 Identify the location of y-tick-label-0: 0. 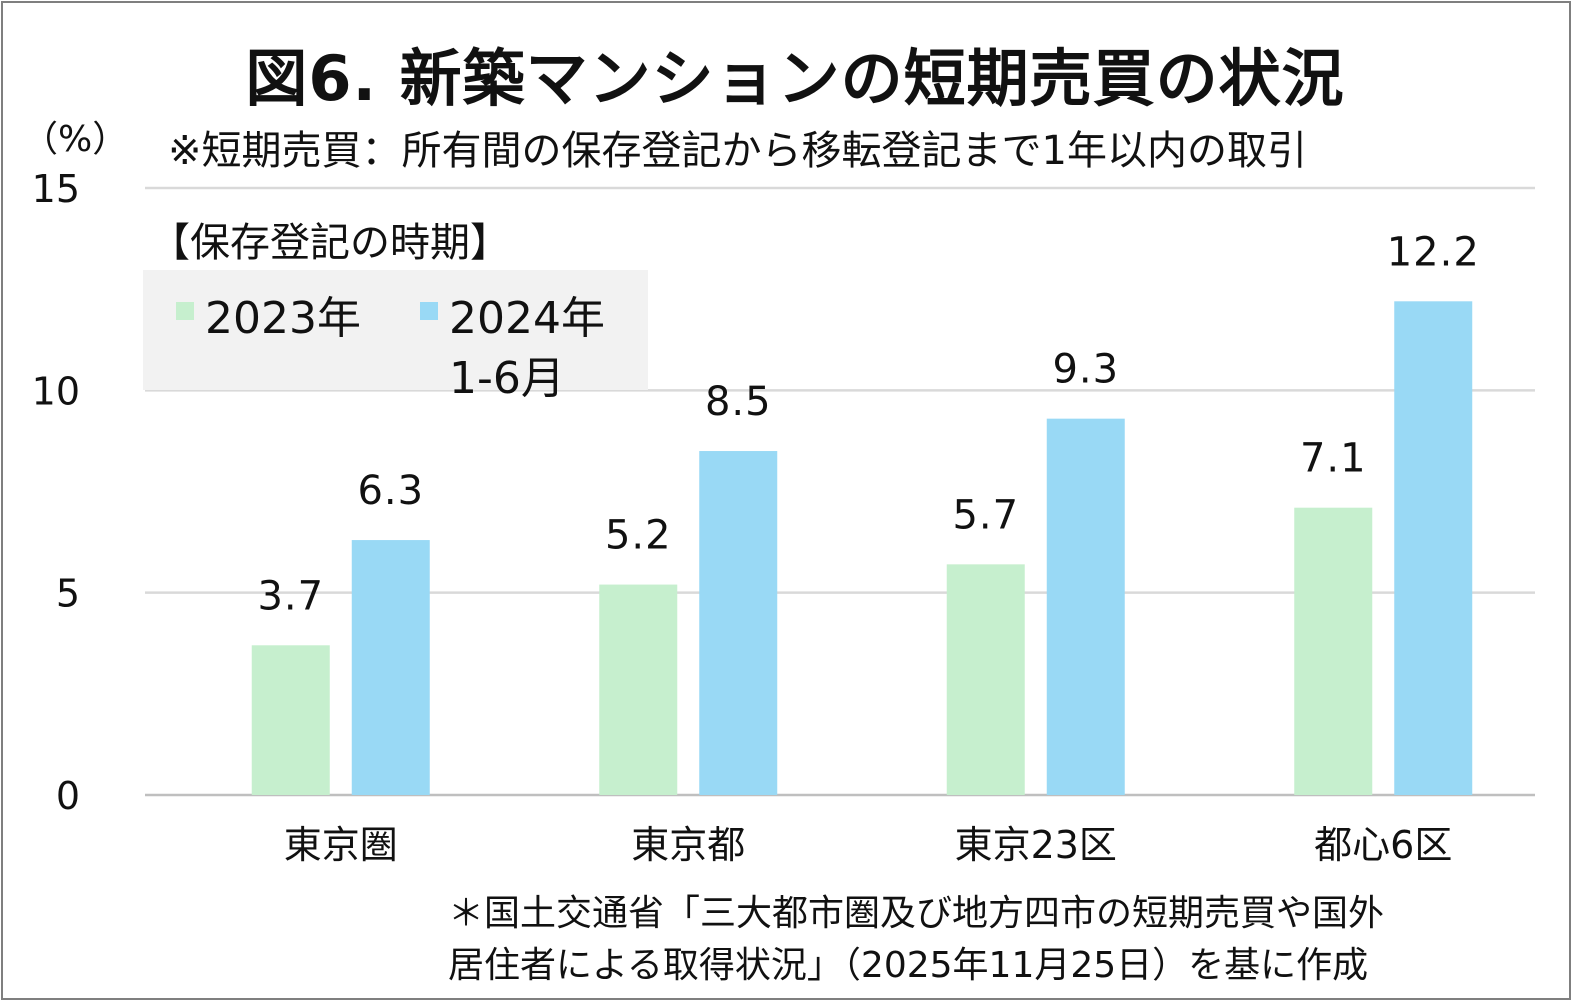
(68, 796).